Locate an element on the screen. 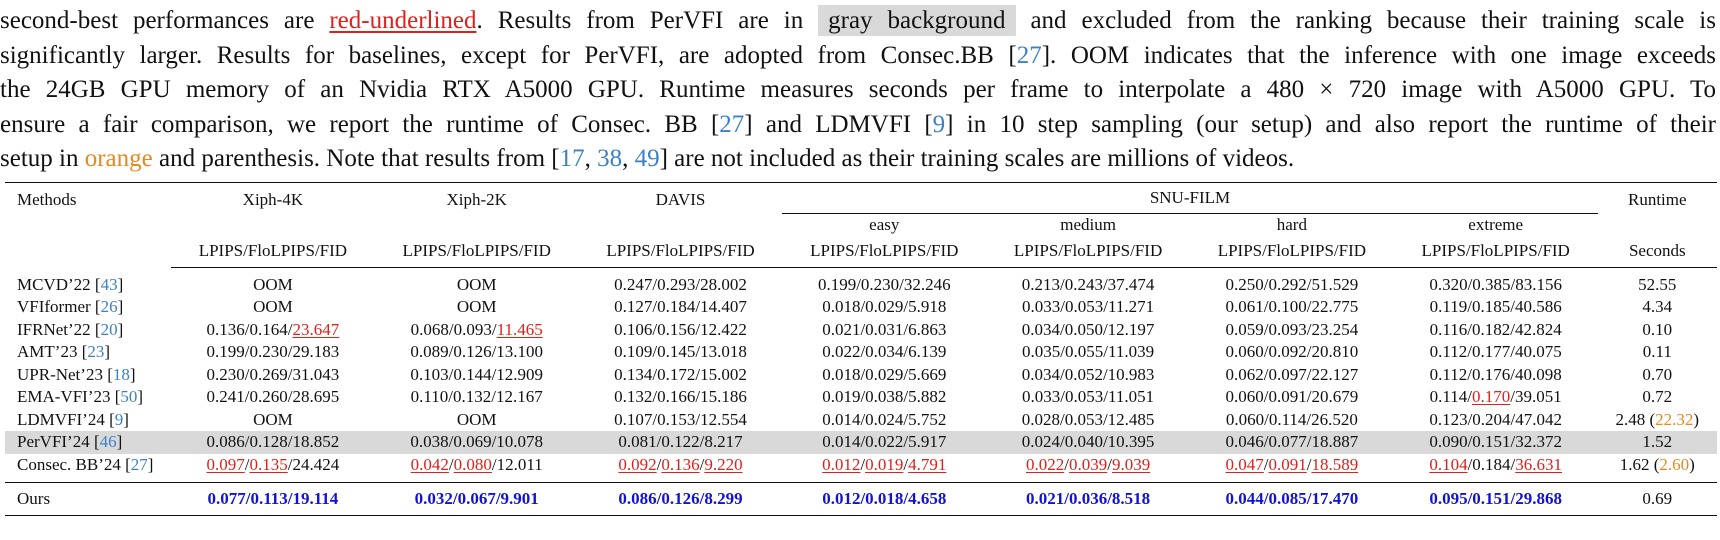 The width and height of the screenshot is (1720, 540). metric-value: 0.241/0.260/28.695 is located at coordinates (273, 396).